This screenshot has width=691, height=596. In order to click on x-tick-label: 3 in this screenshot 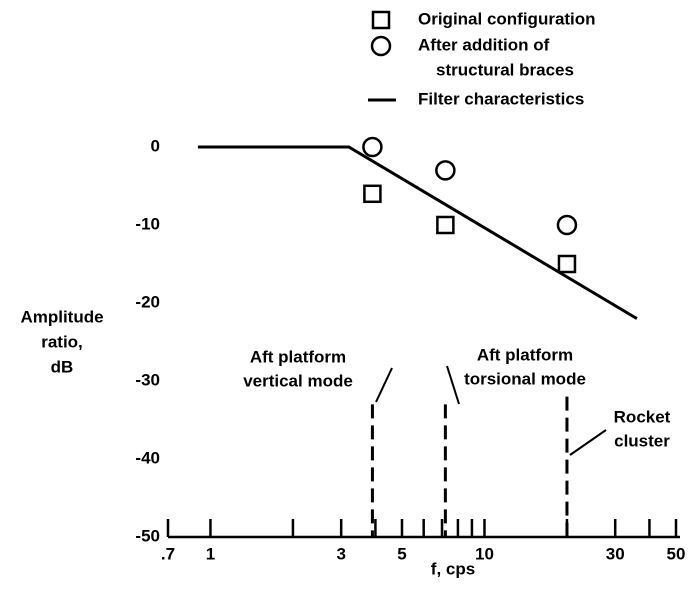, I will do `click(340, 553)`.